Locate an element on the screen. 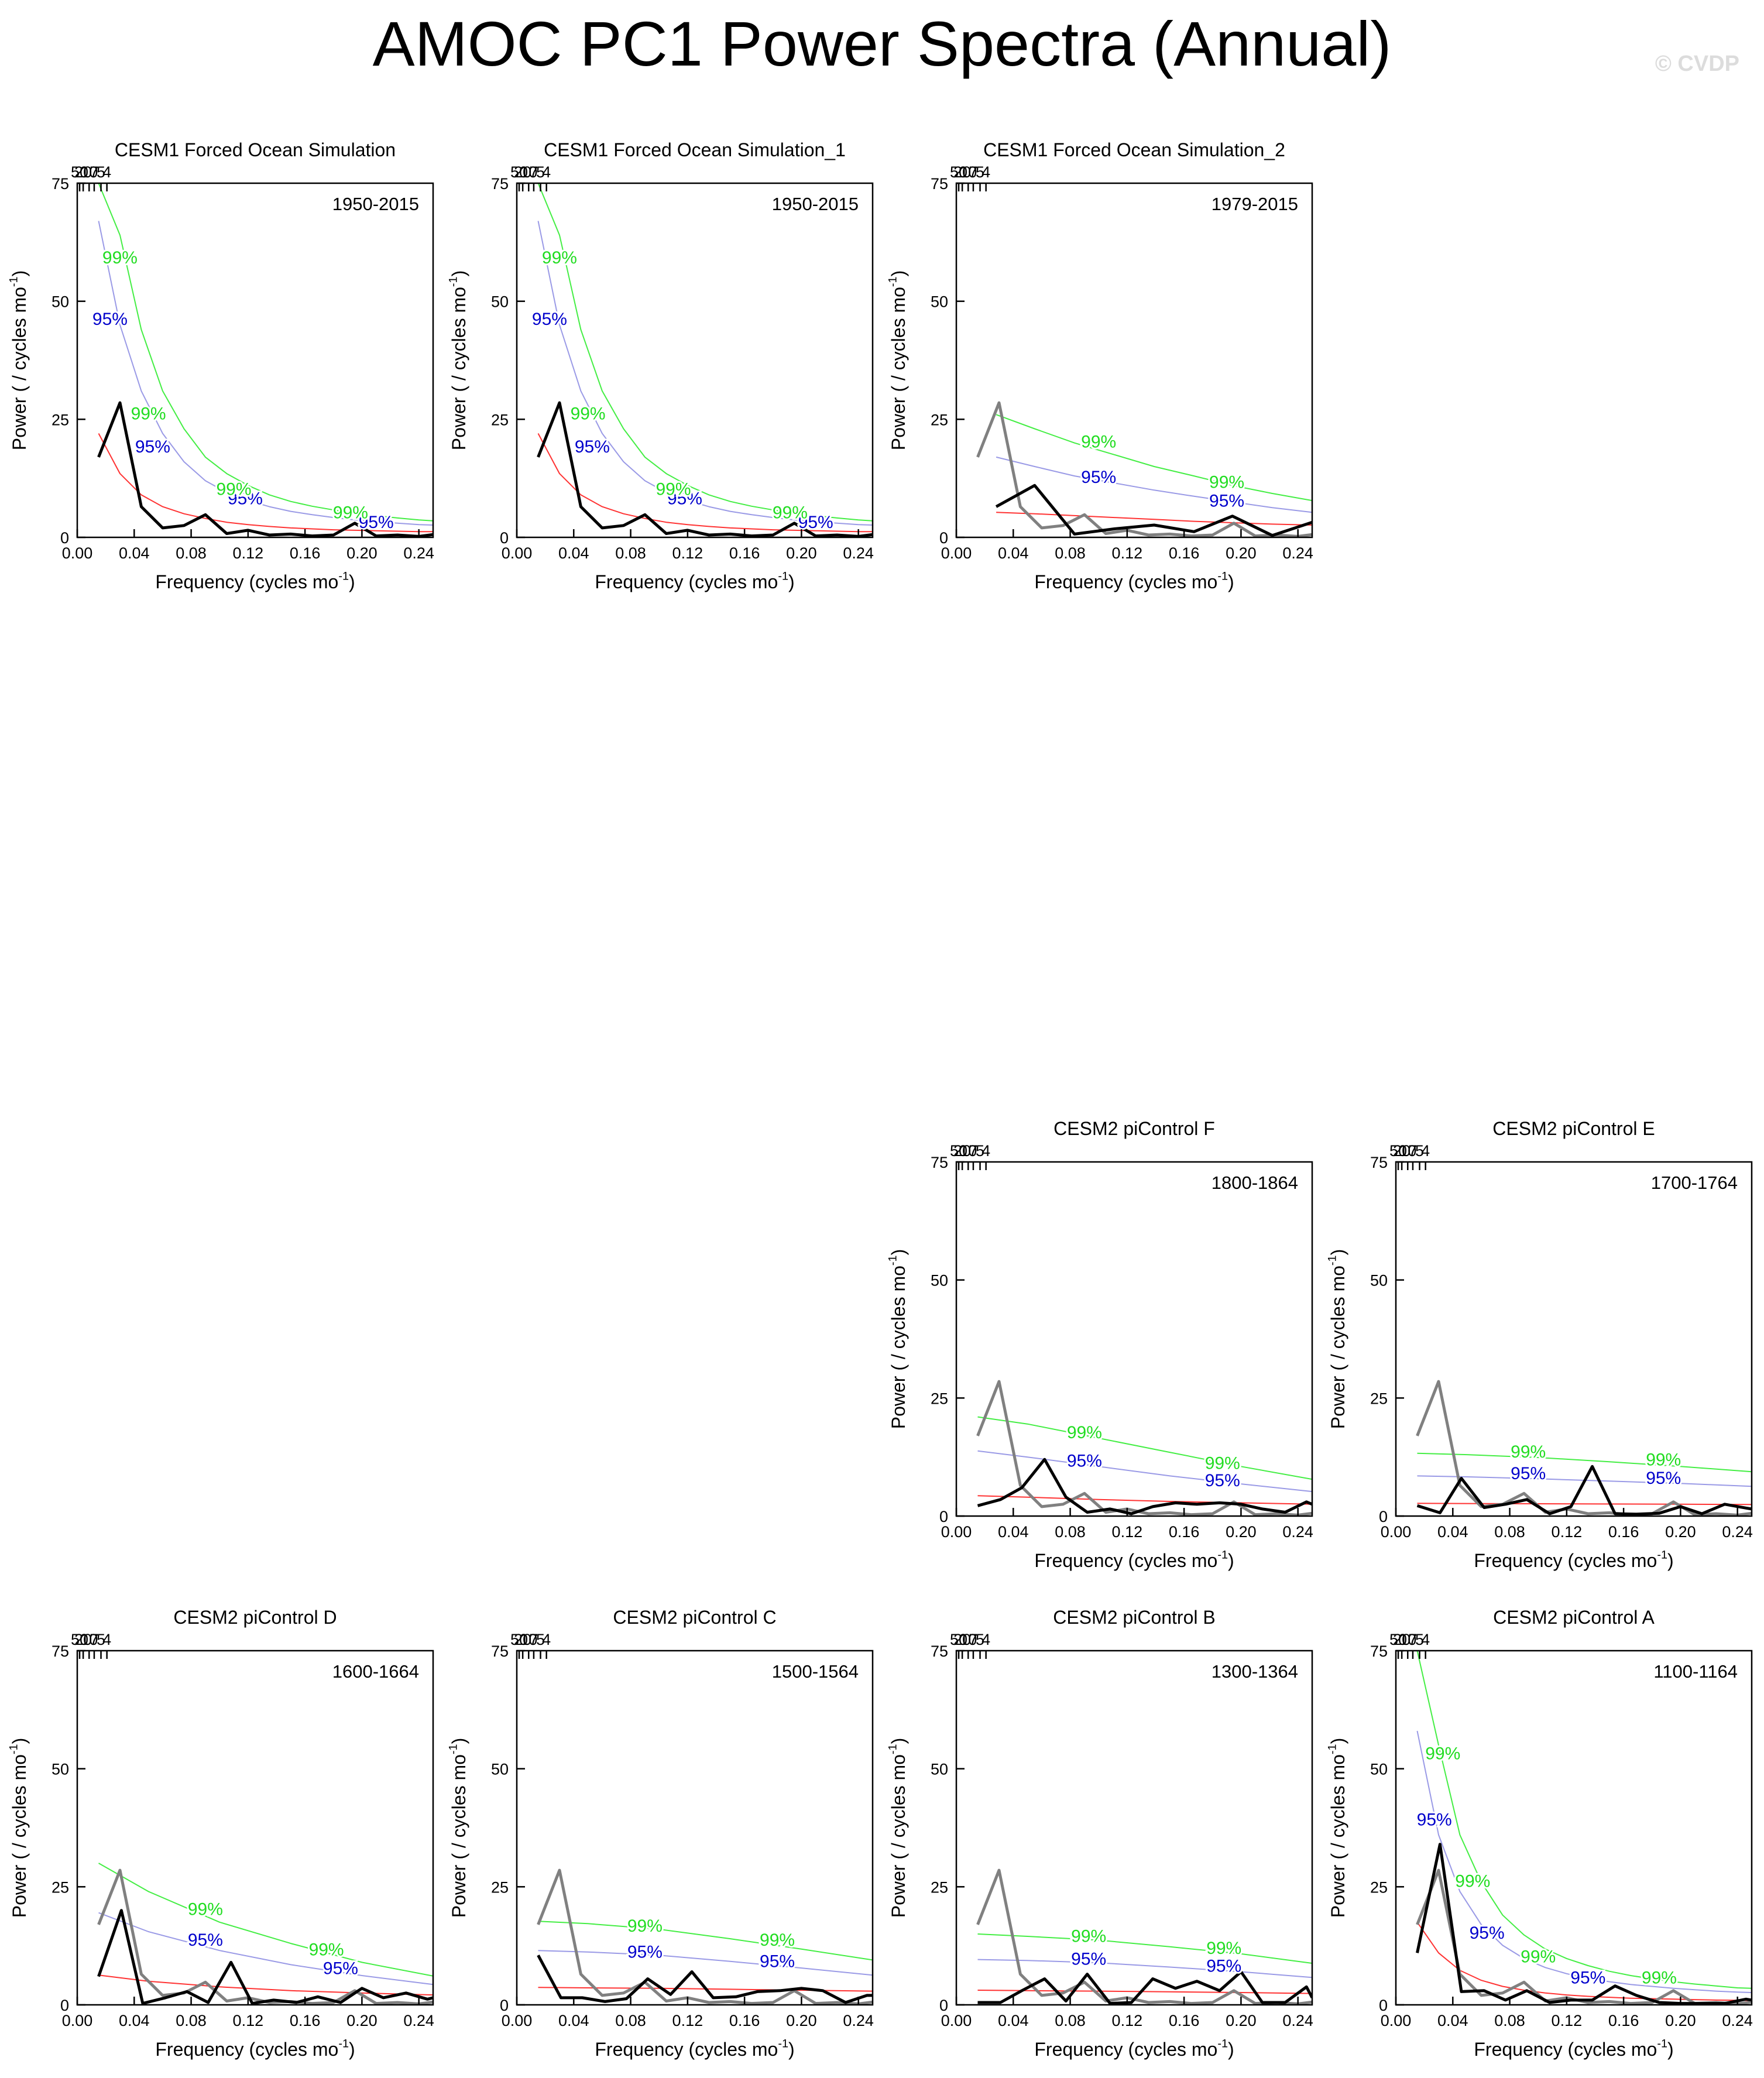 This screenshot has width=1764, height=2078. period-label: 1700-1764 is located at coordinates (1695, 1182).